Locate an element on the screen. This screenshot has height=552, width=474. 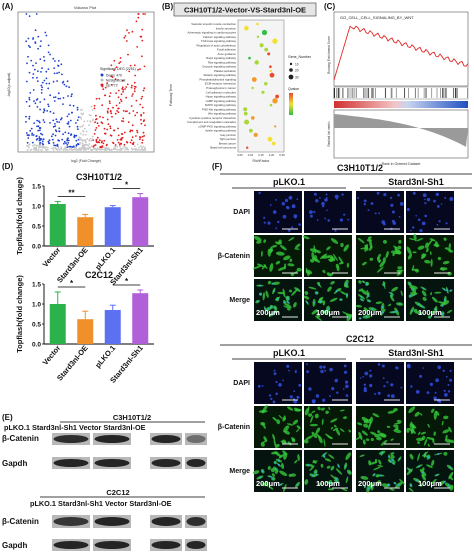
gsea-ranked-metric is located at coordinates (401, 130).